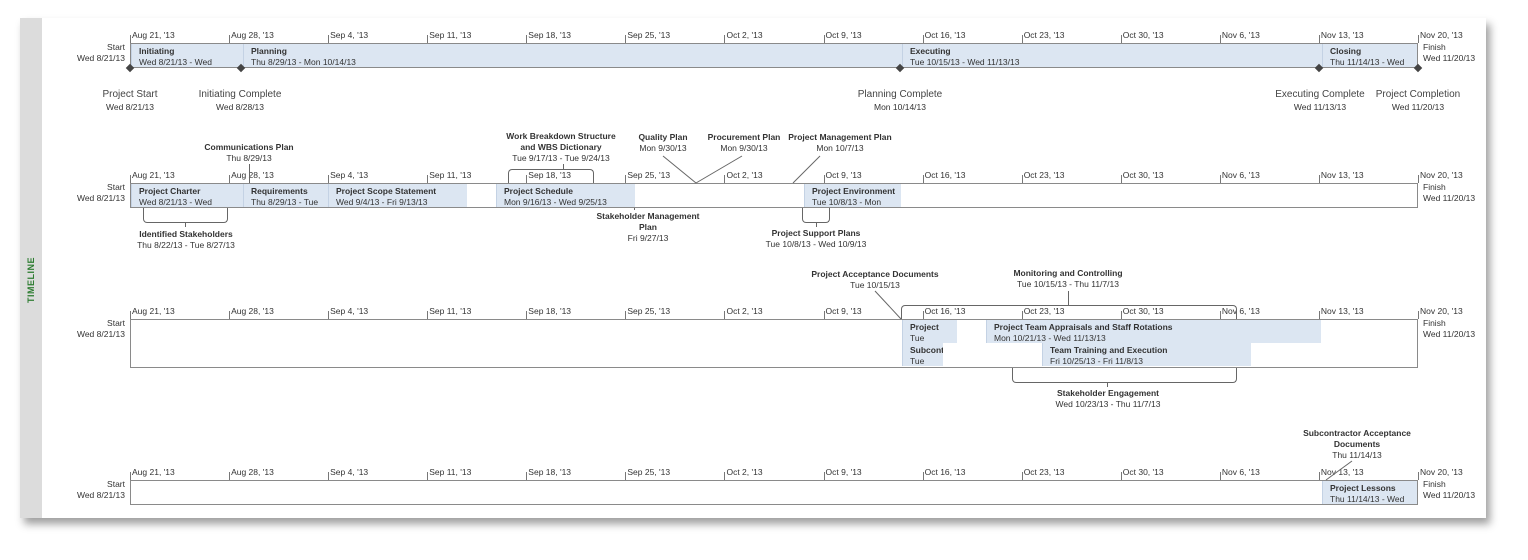 The image size is (1528, 560). I want to click on task-name: Planning, so click(269, 51).